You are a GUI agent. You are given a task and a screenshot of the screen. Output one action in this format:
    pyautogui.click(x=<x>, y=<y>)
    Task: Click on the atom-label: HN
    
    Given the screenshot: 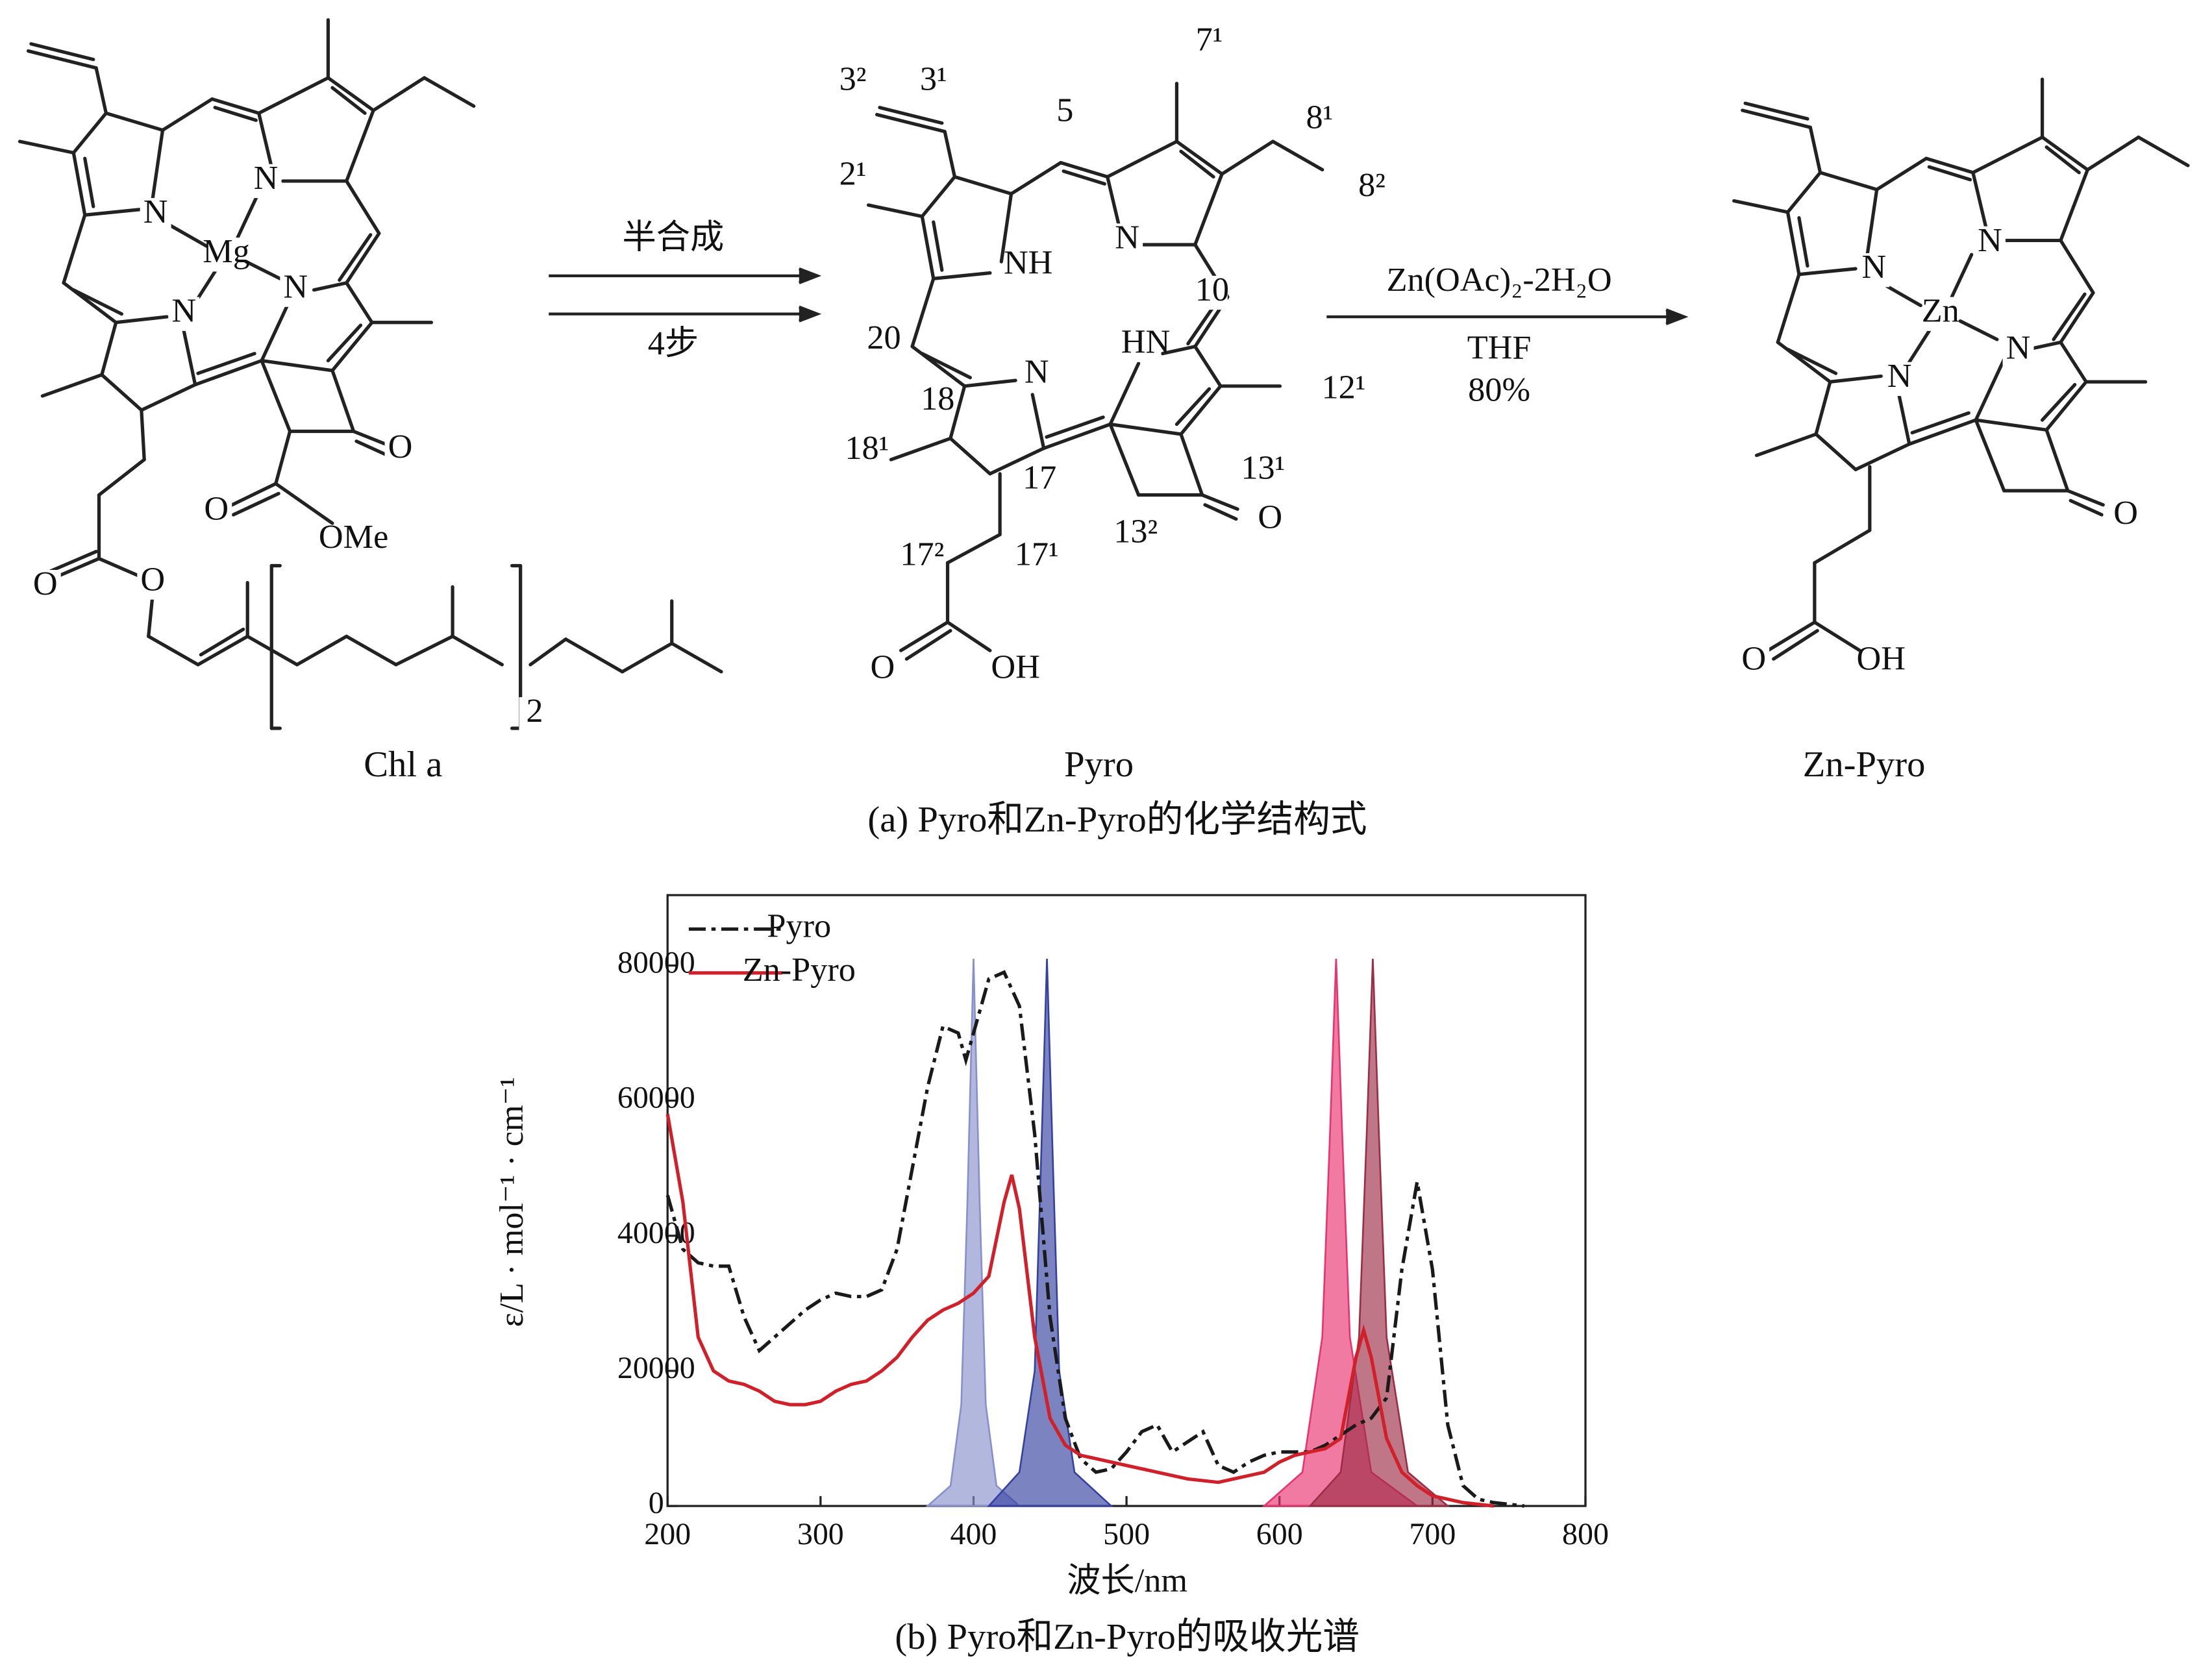 What is the action you would take?
    pyautogui.click(x=1145, y=342)
    